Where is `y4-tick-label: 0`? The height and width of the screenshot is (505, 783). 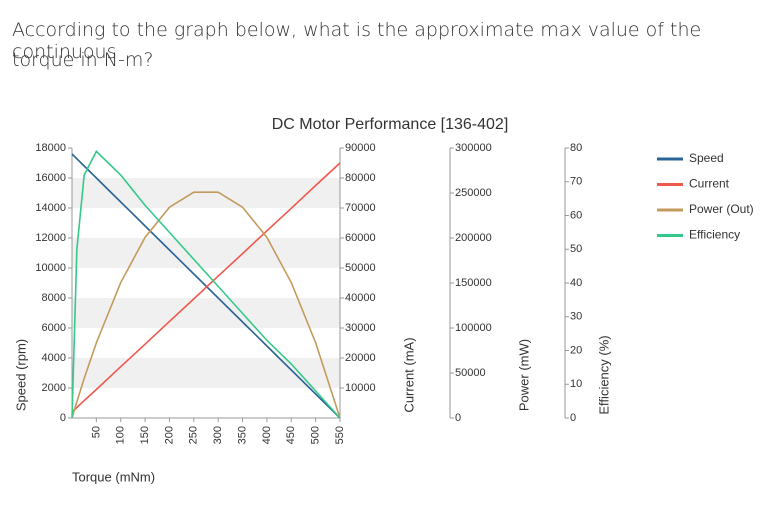
y4-tick-label: 0 is located at coordinates (573, 418).